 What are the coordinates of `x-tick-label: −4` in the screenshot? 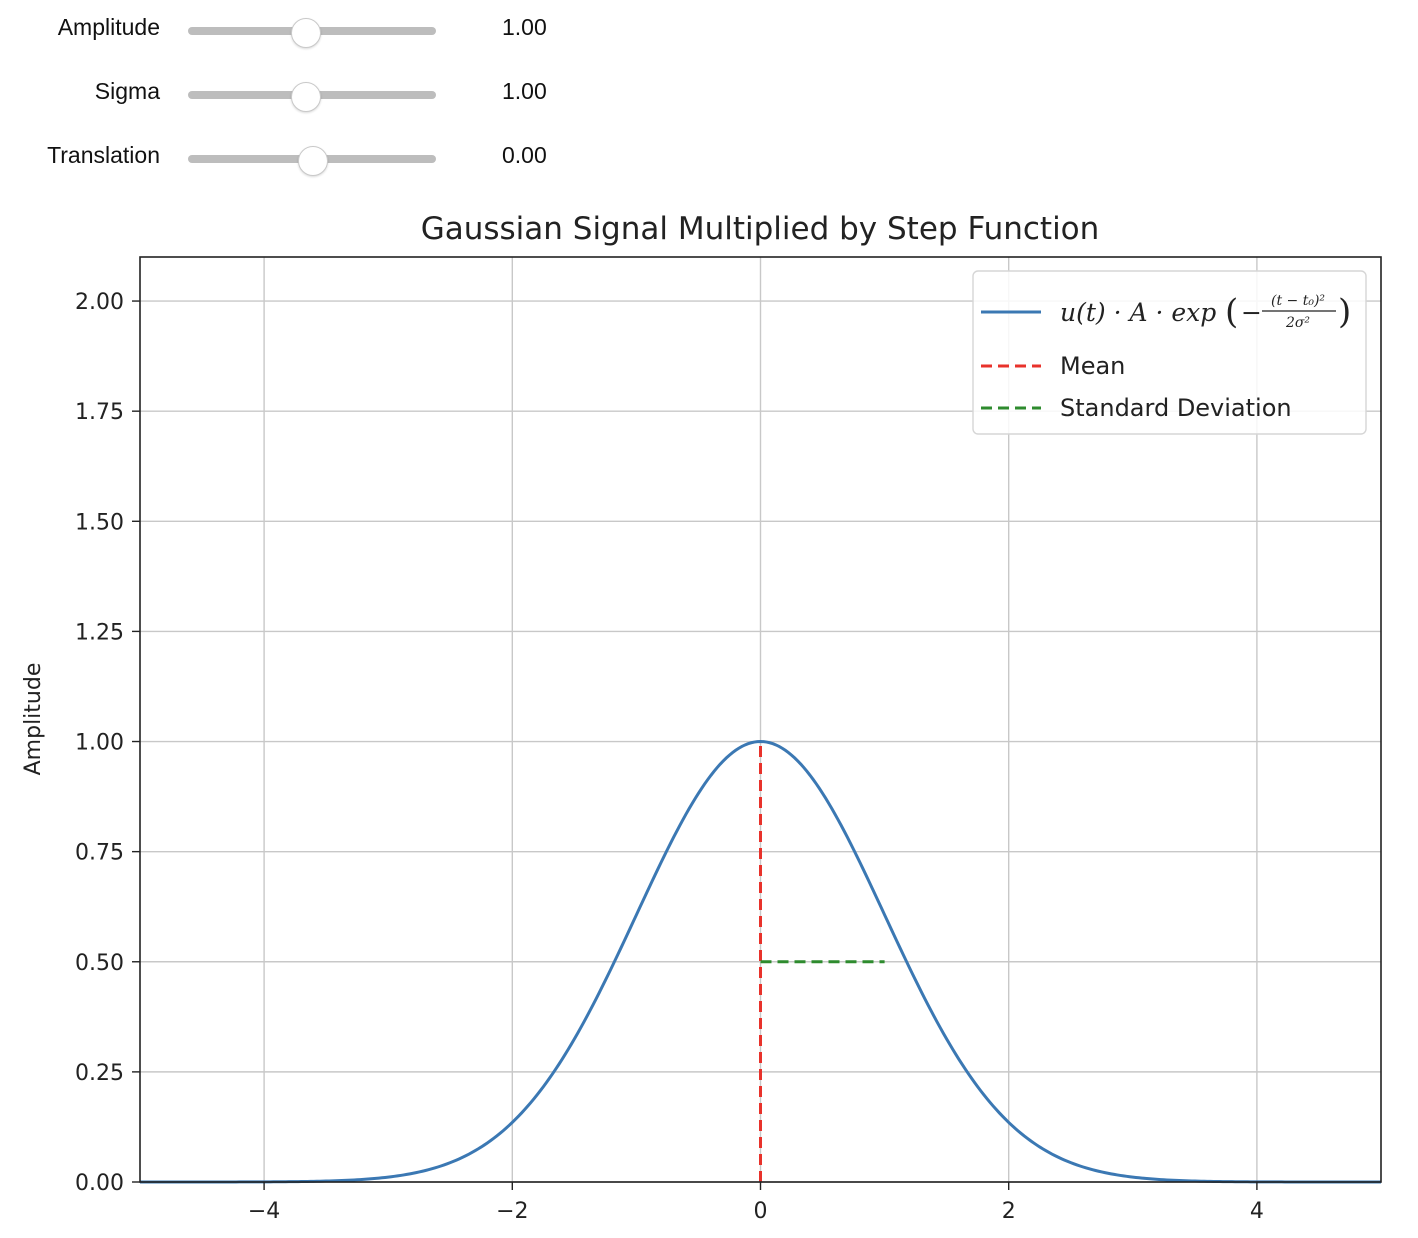 It's located at (264, 1211).